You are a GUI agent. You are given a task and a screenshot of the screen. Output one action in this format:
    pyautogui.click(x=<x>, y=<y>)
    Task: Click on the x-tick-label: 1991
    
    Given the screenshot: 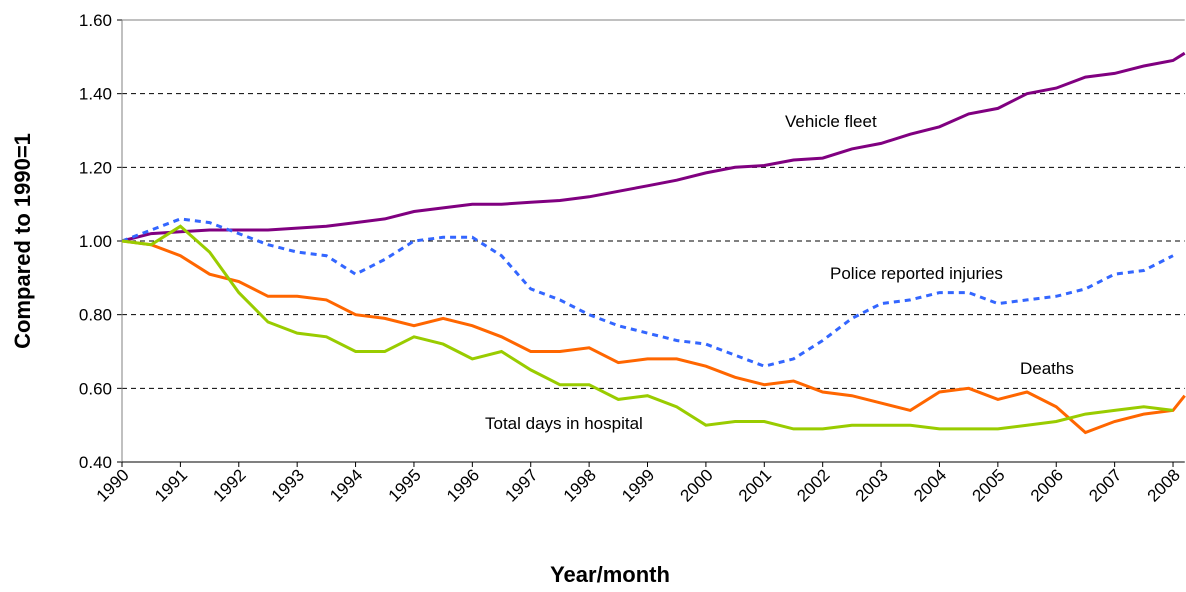 What is the action you would take?
    pyautogui.click(x=171, y=485)
    